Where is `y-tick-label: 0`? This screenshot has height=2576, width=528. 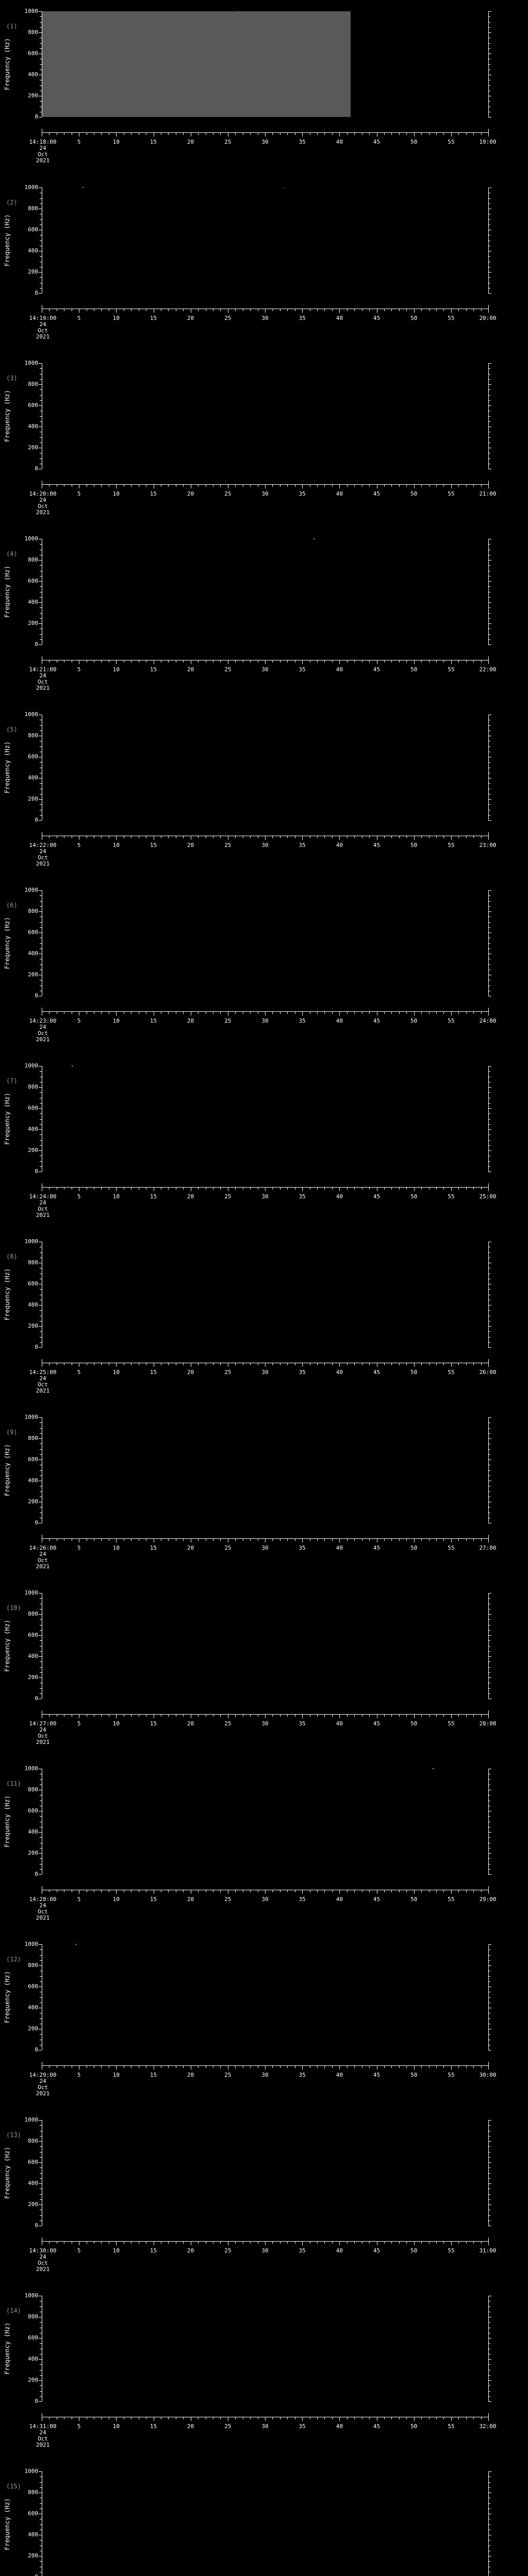 y-tick-label: 0 is located at coordinates (25, 2575).